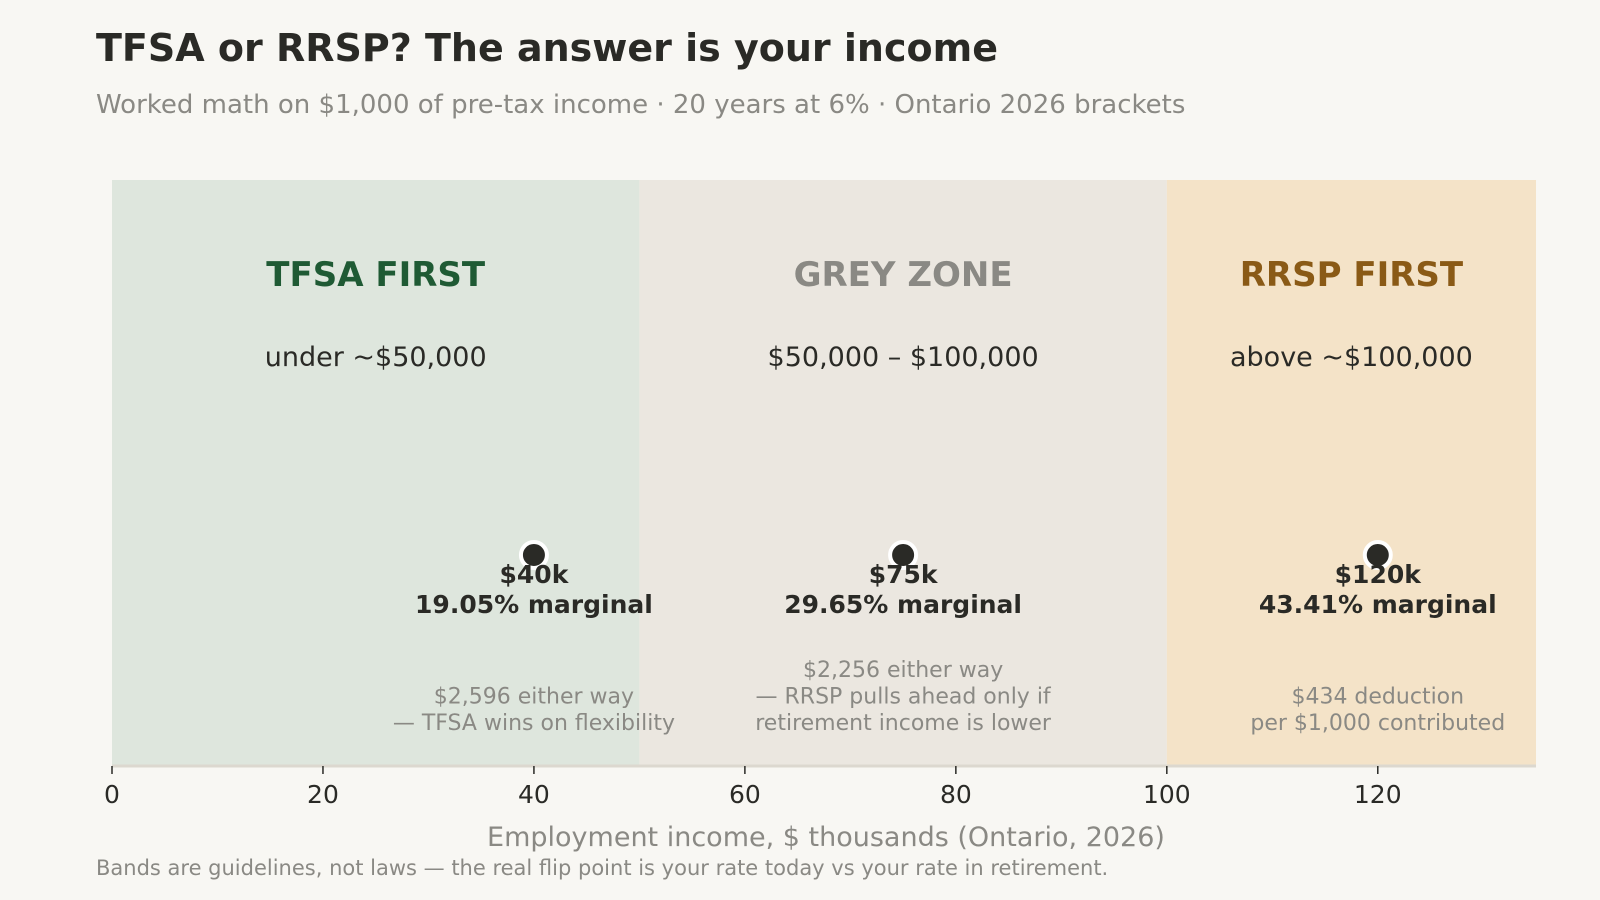 The image size is (1600, 900). Describe the element at coordinates (1352, 275) in the screenshot. I see `band-title: RRSP FIRST` at that location.